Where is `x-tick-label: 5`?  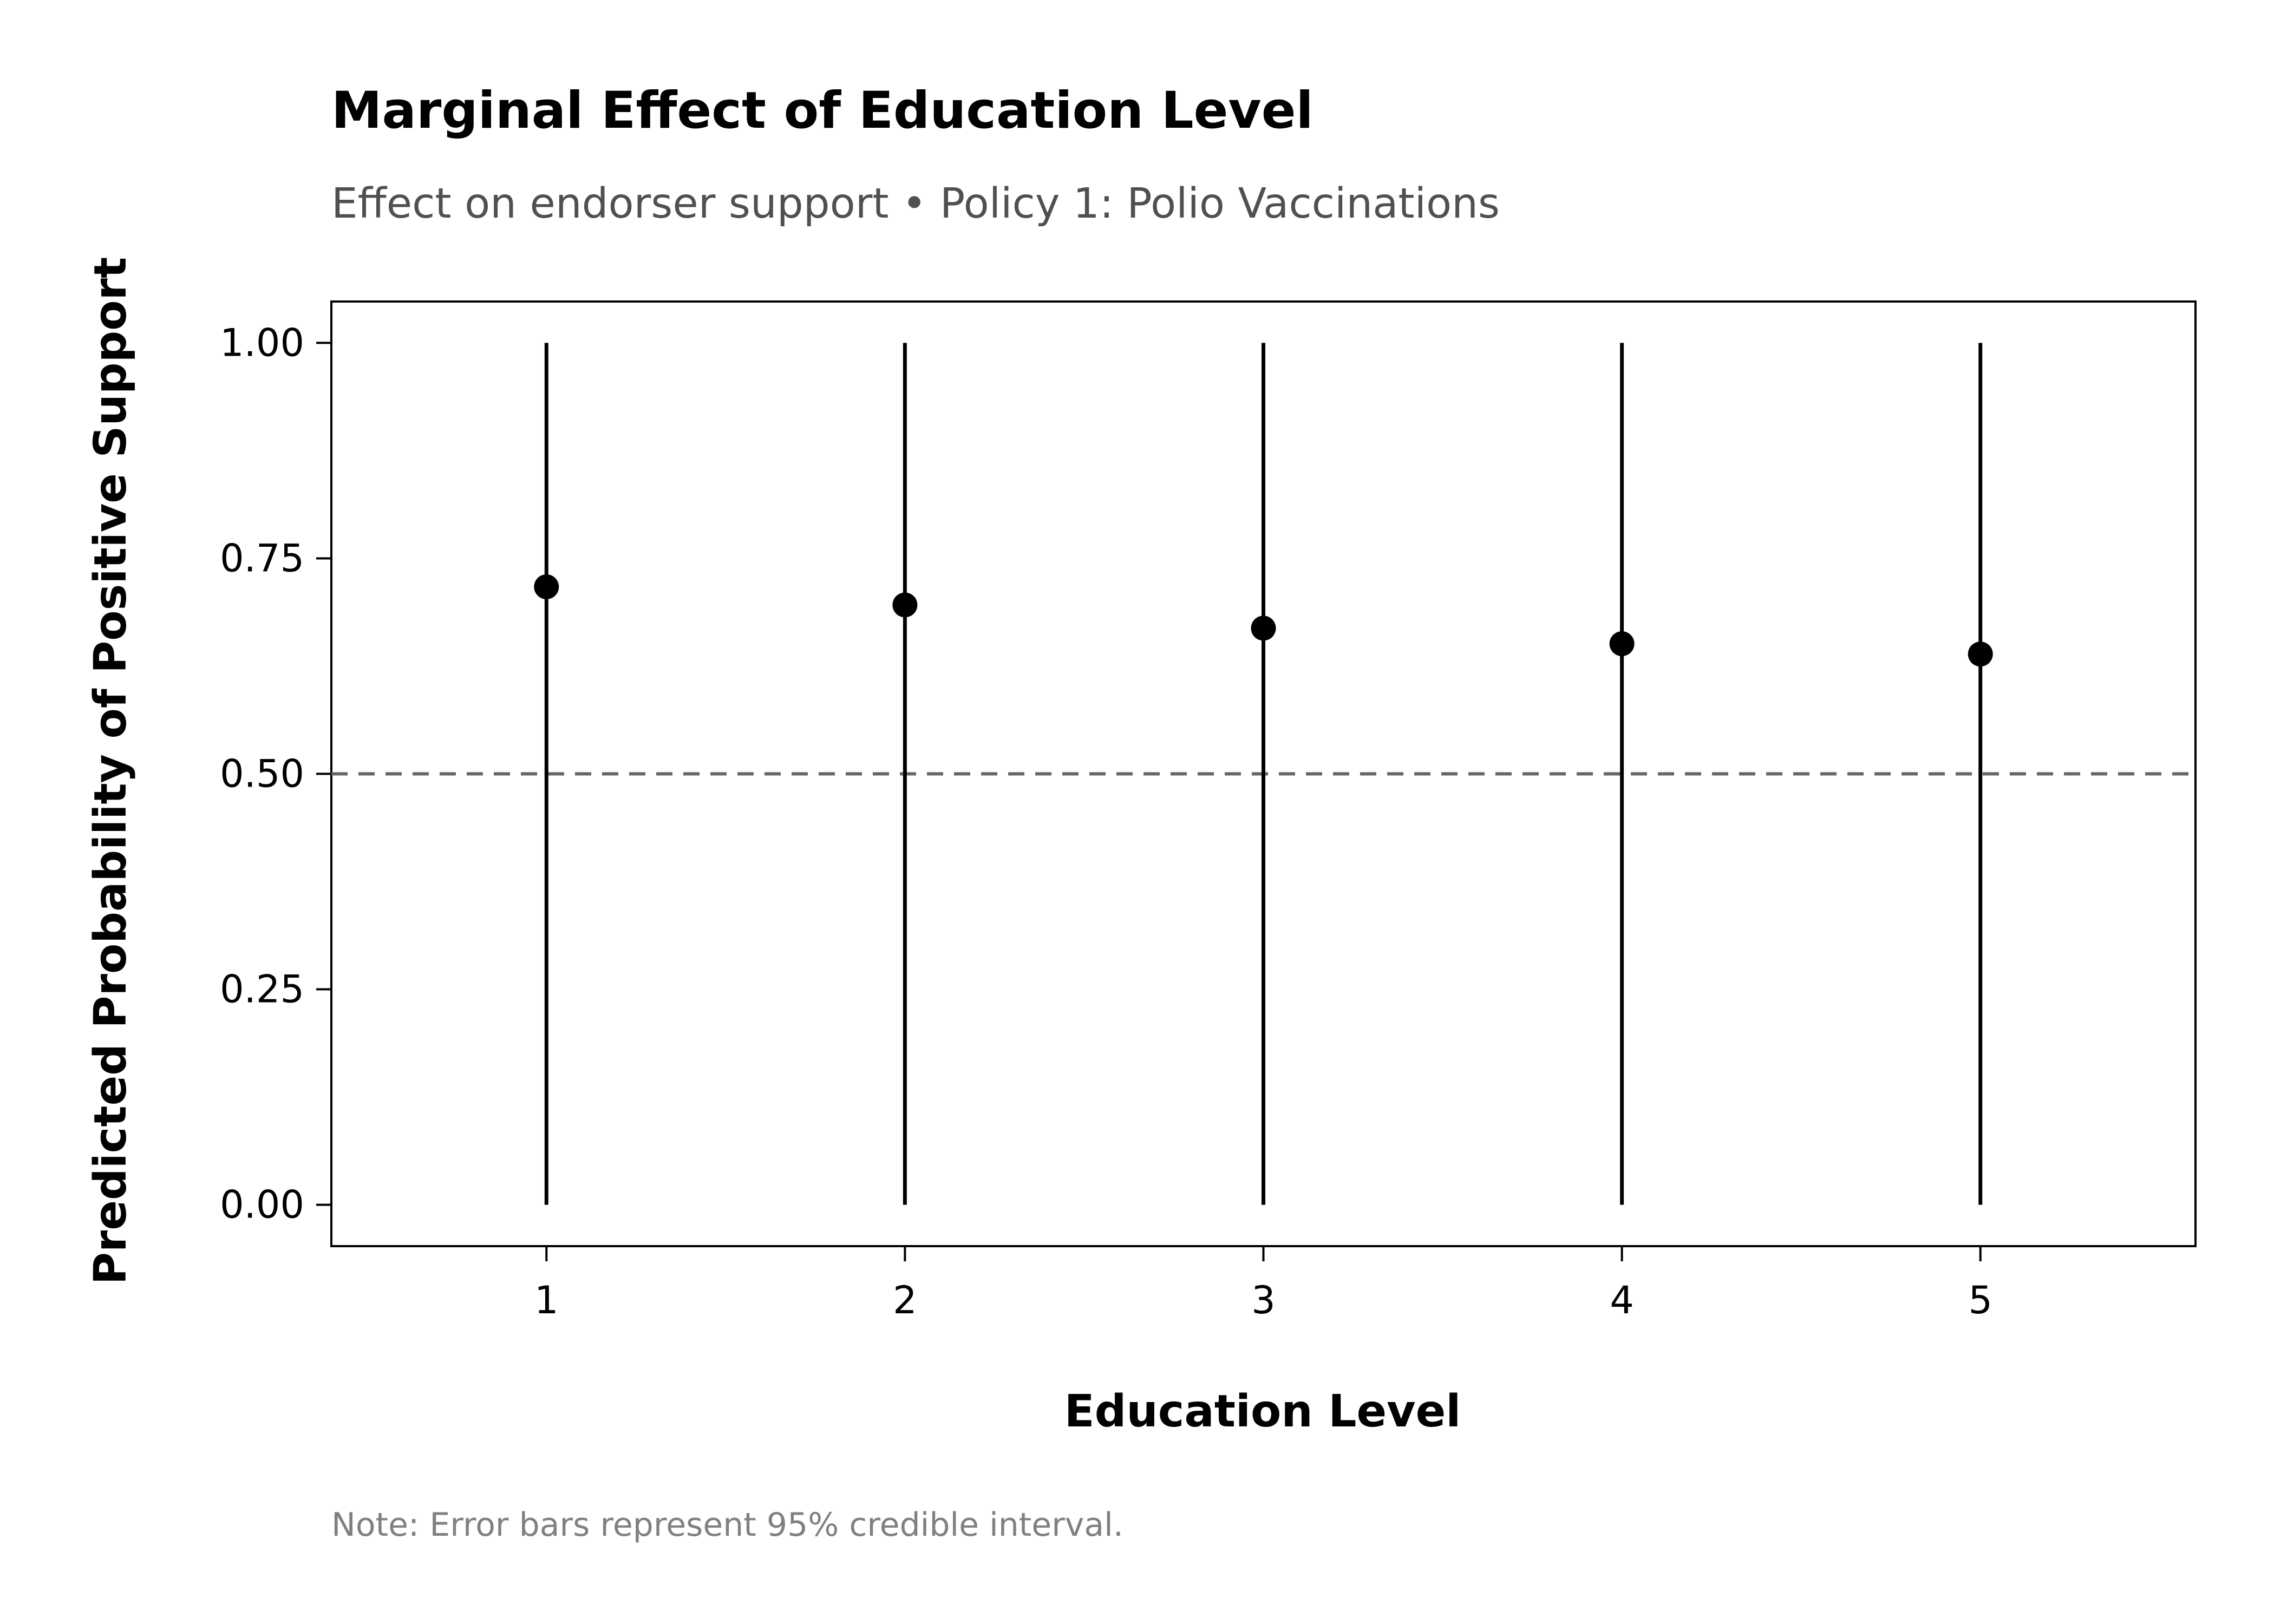 x-tick-label: 5 is located at coordinates (1980, 1300).